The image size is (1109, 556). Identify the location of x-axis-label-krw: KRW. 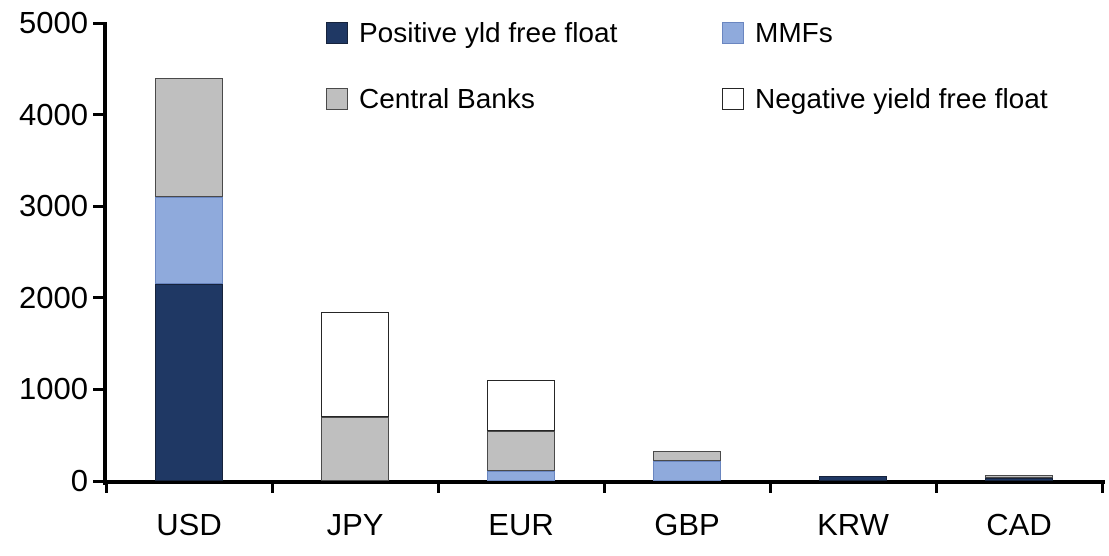
(853, 524).